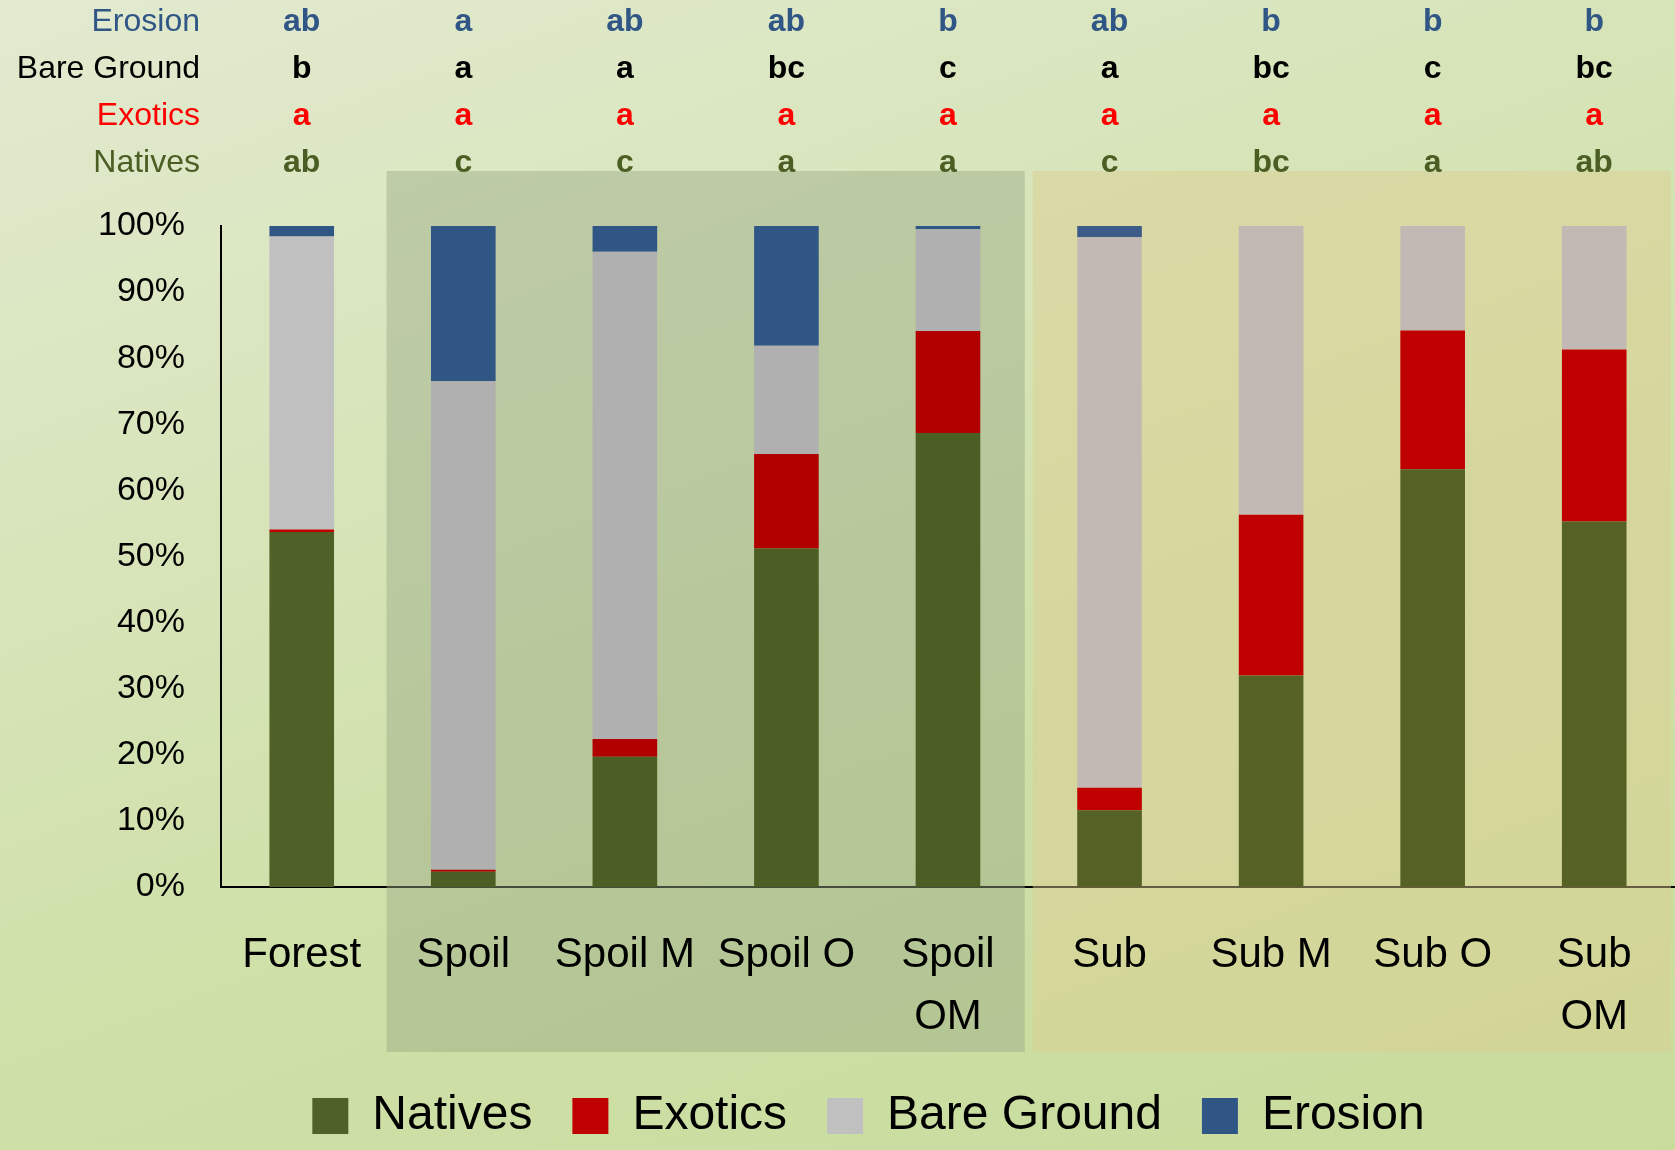  I want to click on x-tick-label: Spoil OM, so click(948, 983).